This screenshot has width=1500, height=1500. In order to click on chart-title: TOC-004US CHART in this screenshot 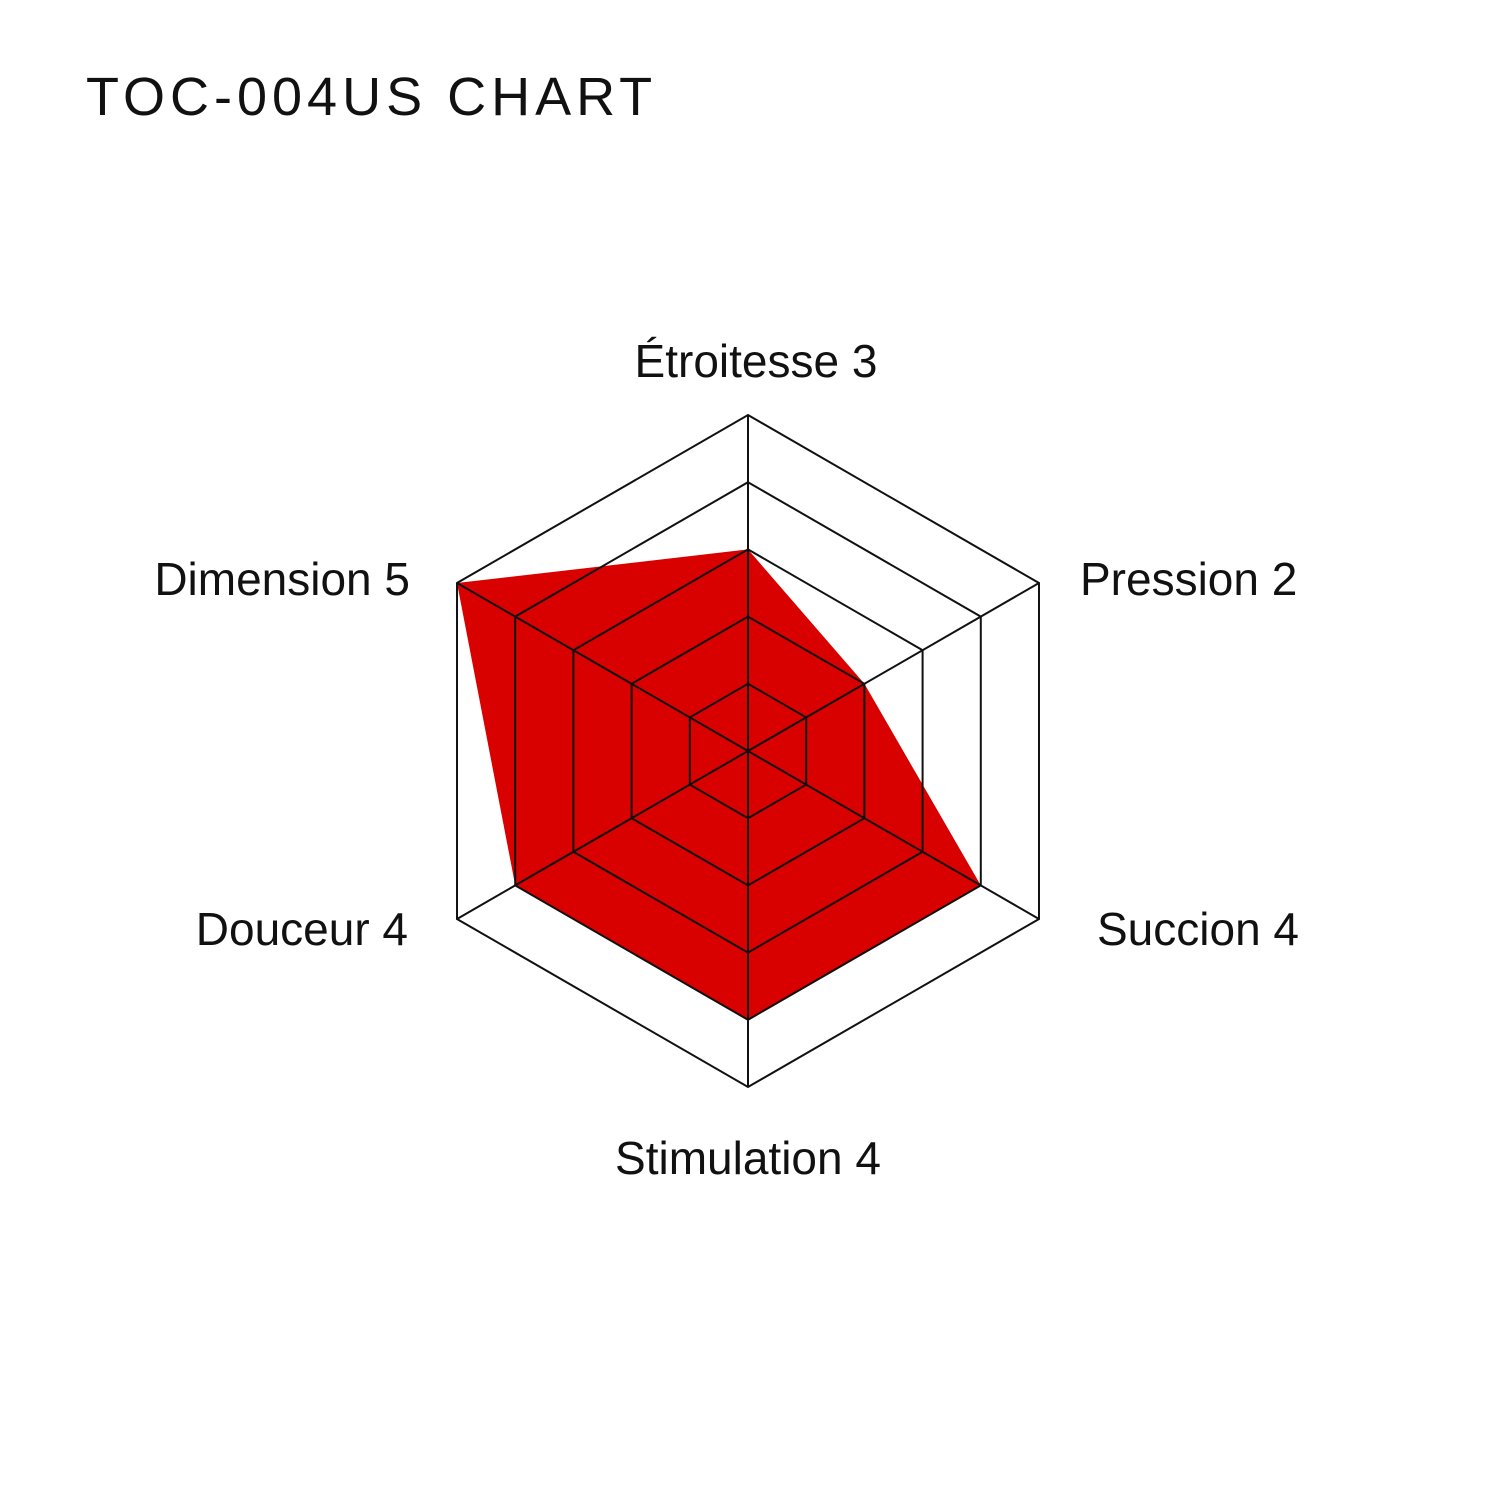, I will do `click(372, 97)`.